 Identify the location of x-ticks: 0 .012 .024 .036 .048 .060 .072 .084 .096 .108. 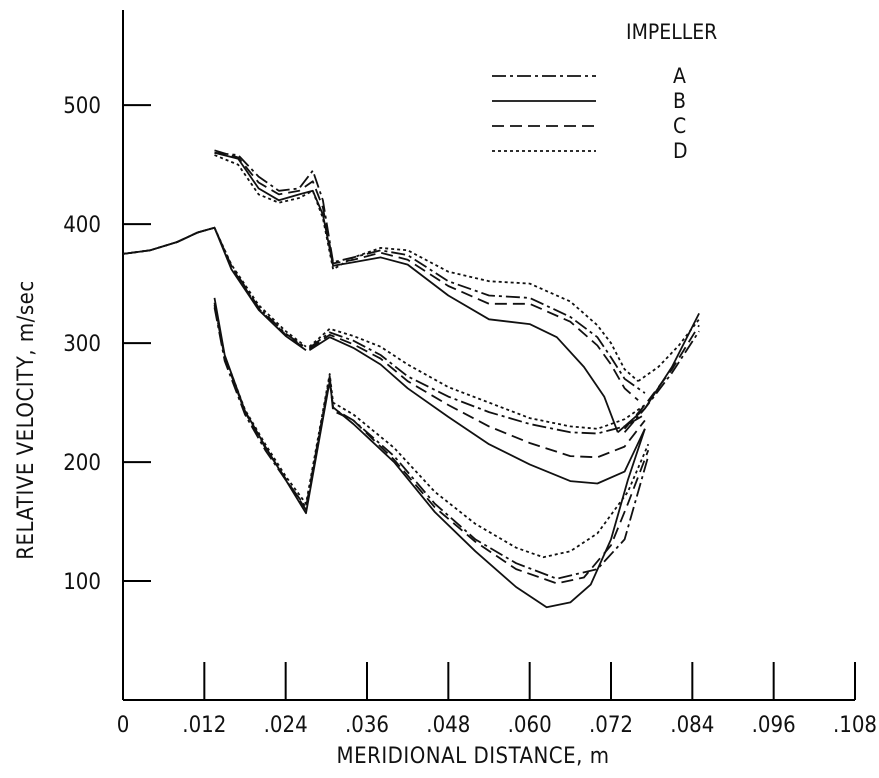
(497, 700).